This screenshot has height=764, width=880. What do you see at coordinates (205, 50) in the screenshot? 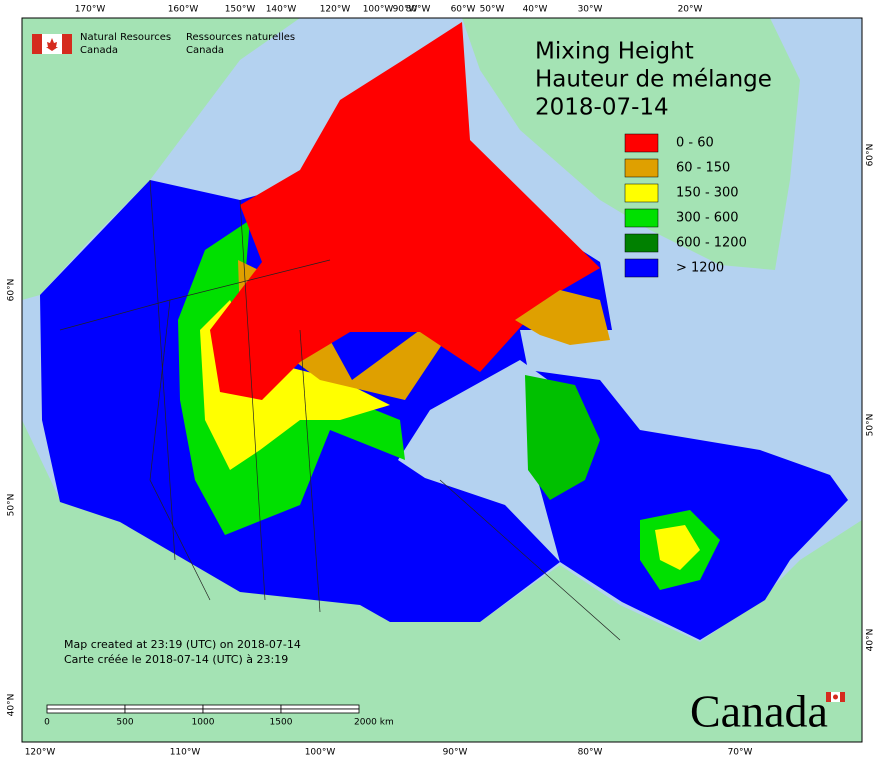
I see `agency-fr: Canada` at bounding box center [205, 50].